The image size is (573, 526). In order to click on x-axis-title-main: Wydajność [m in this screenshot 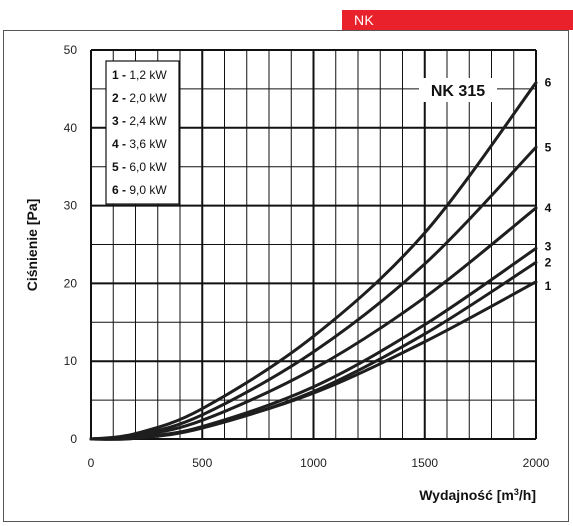, I will do `click(466, 495)`.